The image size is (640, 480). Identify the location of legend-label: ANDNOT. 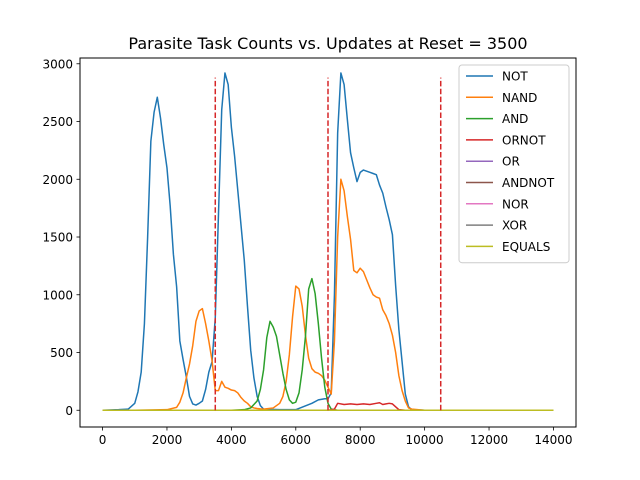
(528, 183).